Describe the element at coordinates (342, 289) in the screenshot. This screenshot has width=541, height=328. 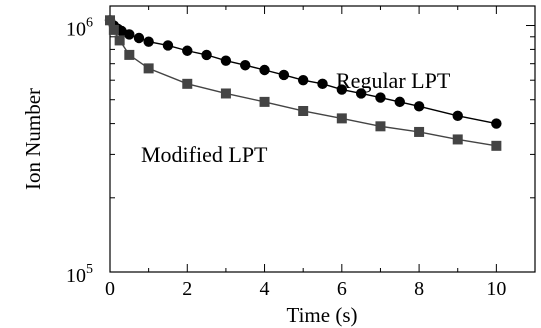
I see `x-tick-label: 6` at that location.